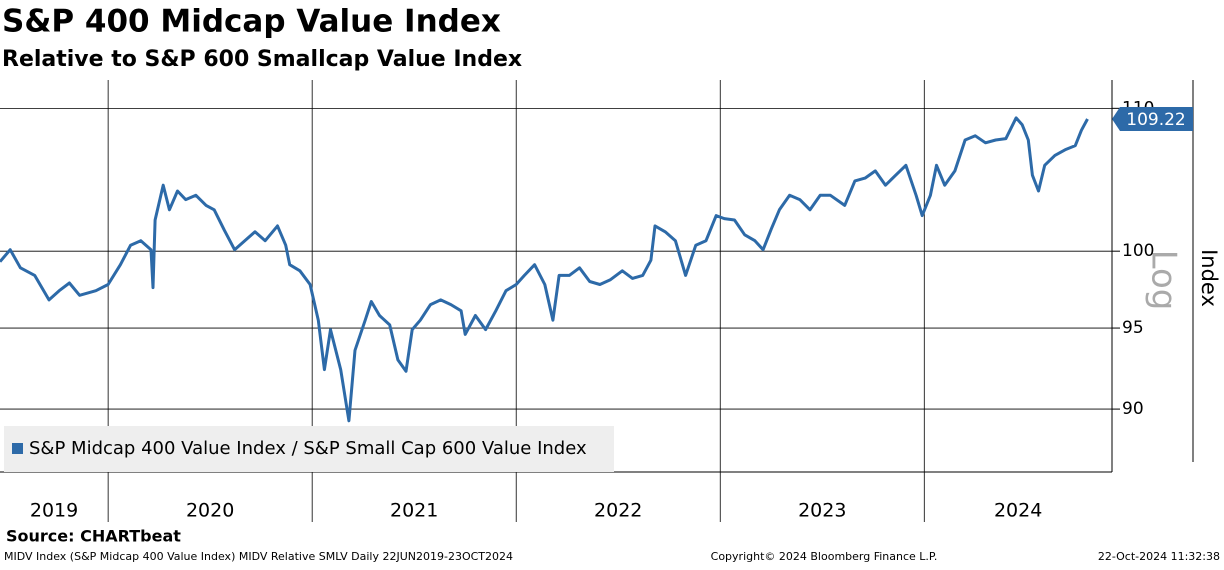 The height and width of the screenshot is (570, 1224). Describe the element at coordinates (93, 536) in the screenshot. I see `source: Source: CHARTbeat` at that location.